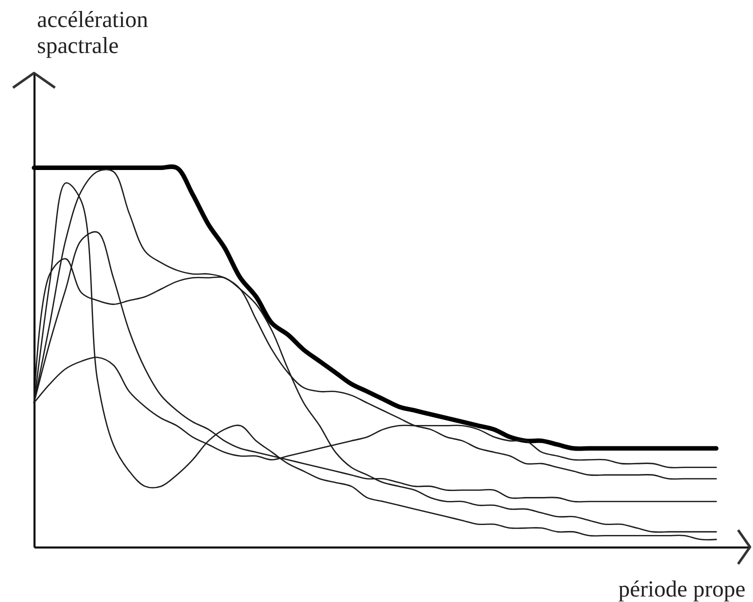 The height and width of the screenshot is (602, 753). I want to click on text: accélération spactrale, so click(93, 32).